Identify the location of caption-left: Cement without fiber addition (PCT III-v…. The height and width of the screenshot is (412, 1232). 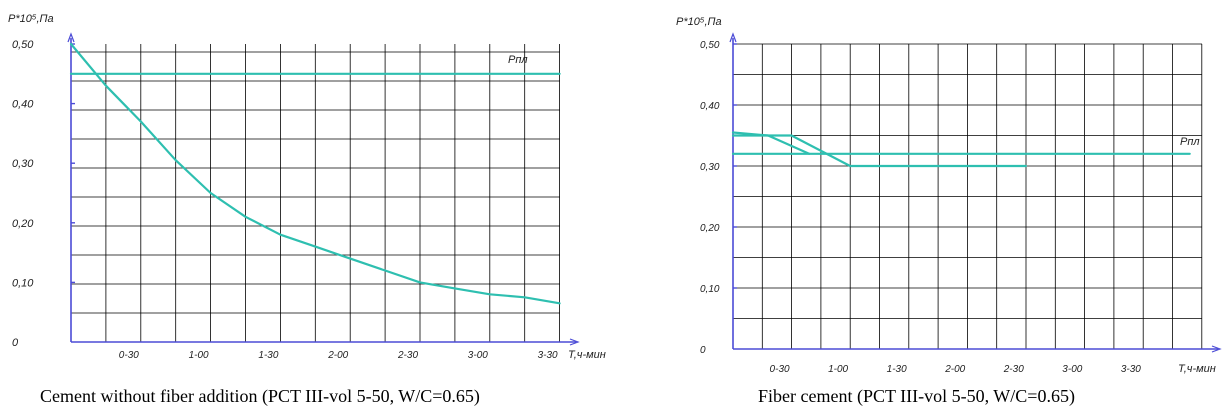
(260, 396).